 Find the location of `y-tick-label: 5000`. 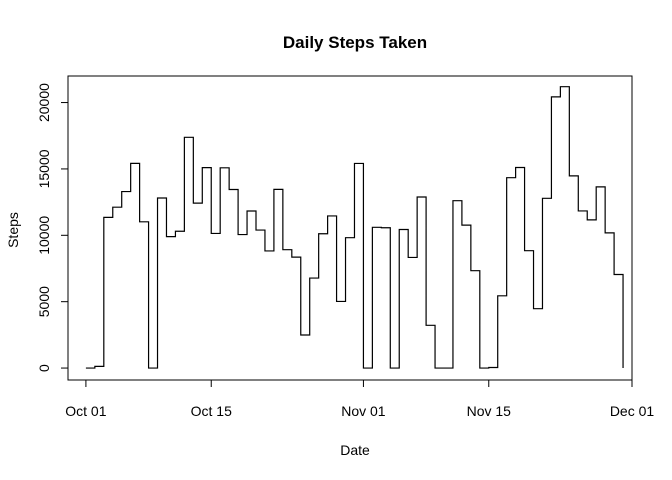

y-tick-label: 5000 is located at coordinates (44, 301).